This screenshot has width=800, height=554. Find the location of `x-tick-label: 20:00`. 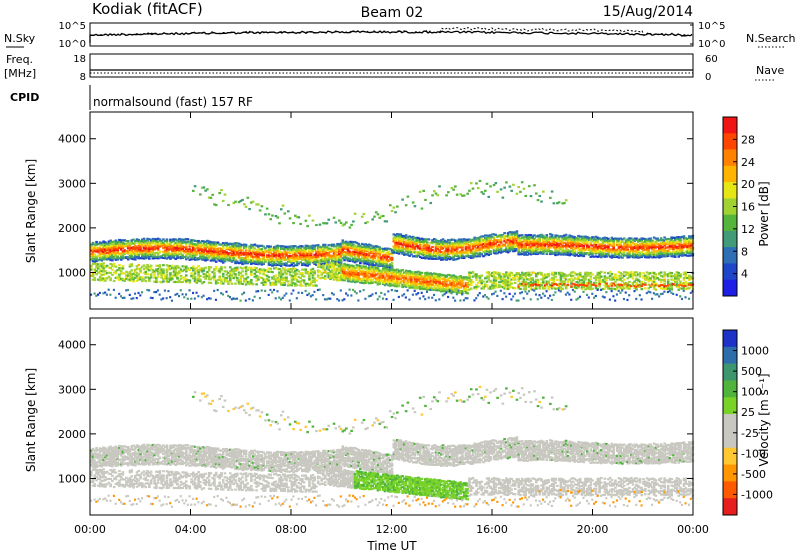

x-tick-label: 20:00 is located at coordinates (593, 529).